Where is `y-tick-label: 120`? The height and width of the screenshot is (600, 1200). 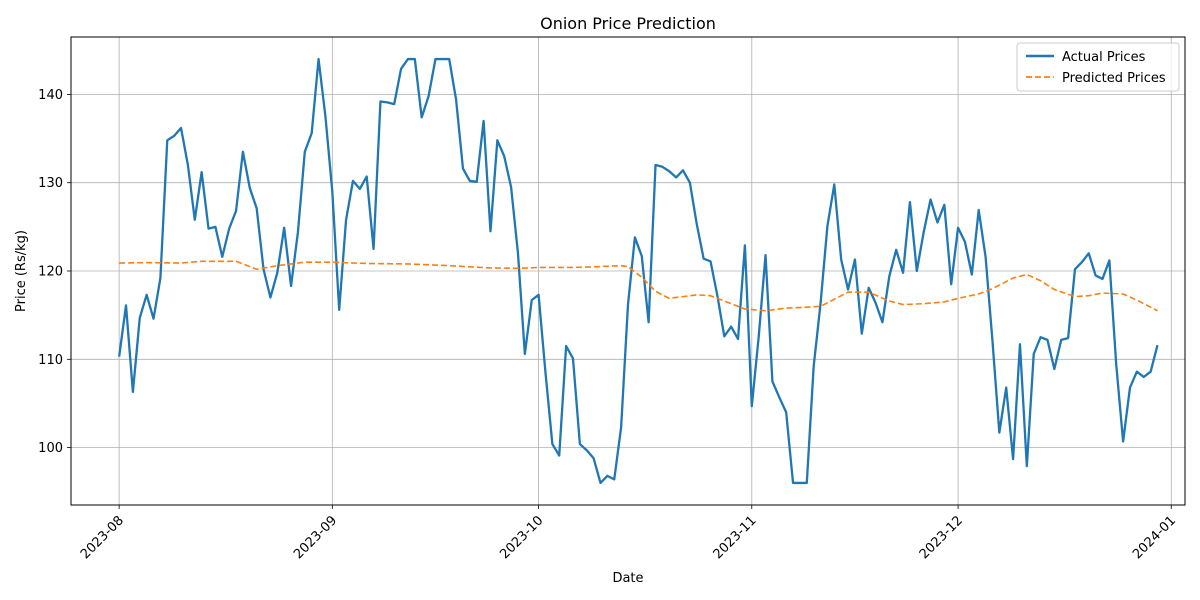
y-tick-label: 120 is located at coordinates (50, 272).